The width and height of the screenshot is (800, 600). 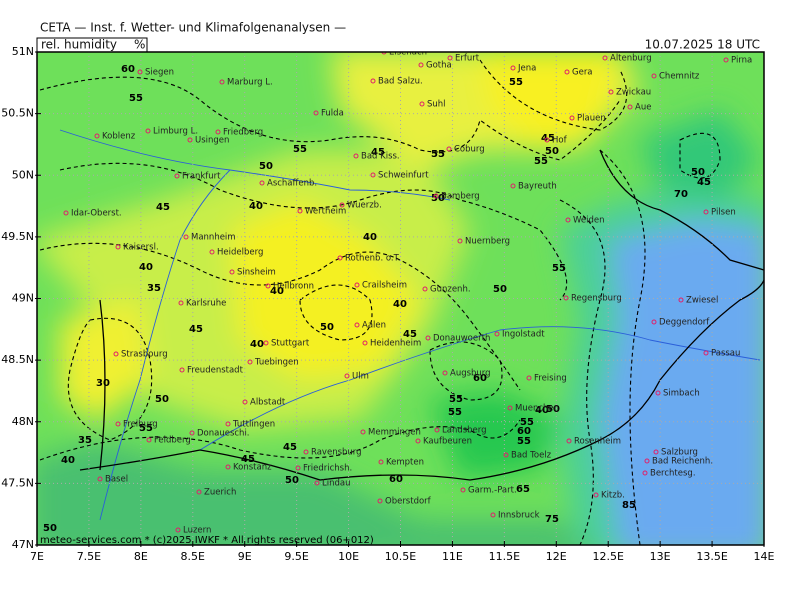 What do you see at coordinates (408, 53) in the screenshot?
I see `city-label: Eisenach` at bounding box center [408, 53].